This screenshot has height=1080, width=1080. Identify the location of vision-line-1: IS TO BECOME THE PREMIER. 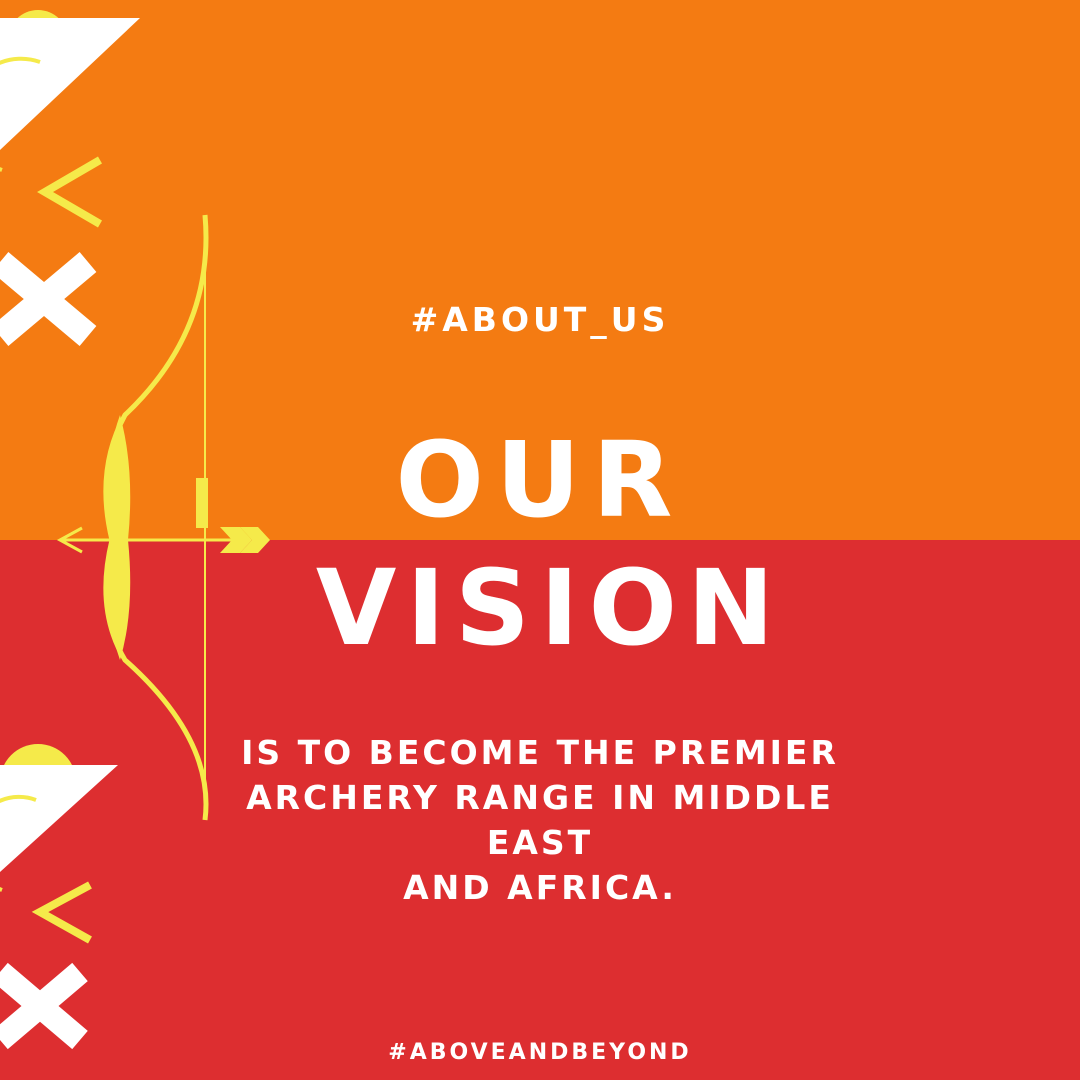
(540, 752).